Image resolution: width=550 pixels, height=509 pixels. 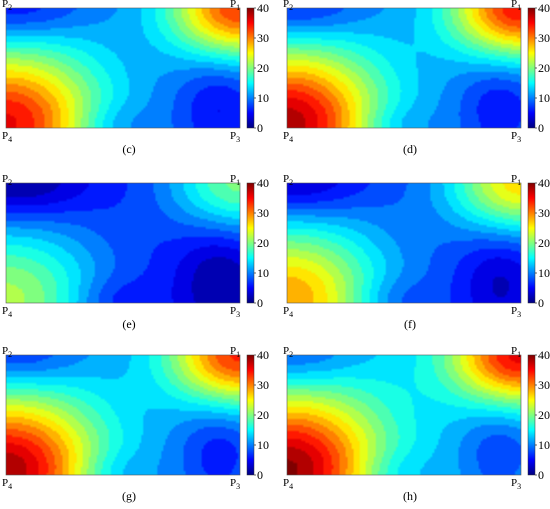 What do you see at coordinates (128, 324) in the screenshot?
I see `panel-caption: (e)` at bounding box center [128, 324].